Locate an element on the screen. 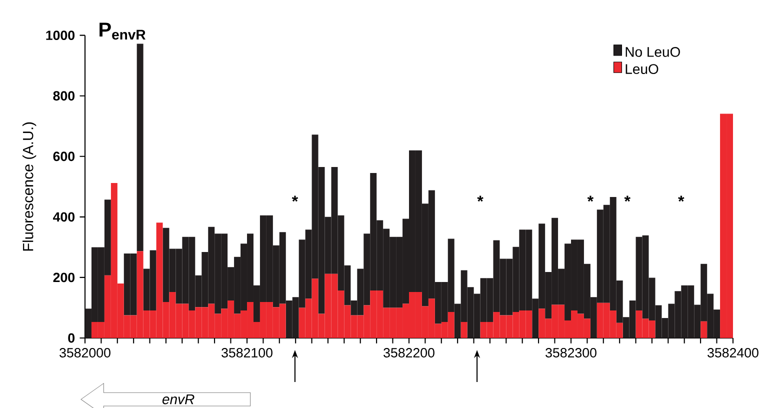 The height and width of the screenshot is (408, 767). x-tick-label: 3582200 is located at coordinates (409, 353).